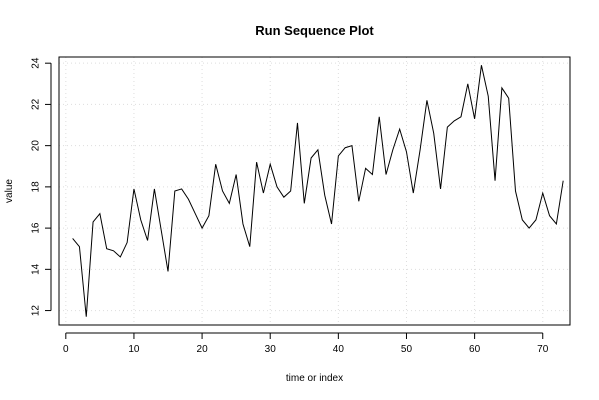  I want to click on x-axis: 0 10 20 30 40 50 60 70, so click(306, 343).